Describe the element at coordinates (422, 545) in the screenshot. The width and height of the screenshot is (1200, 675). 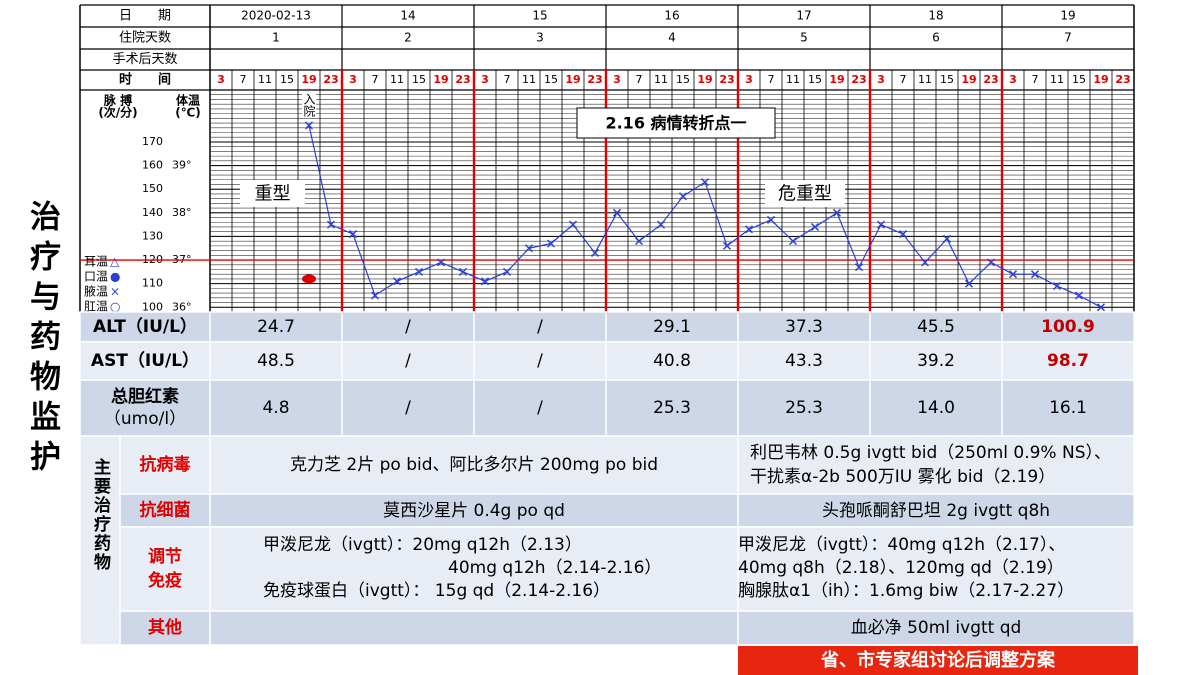
I see `drug-text: 甲泼尼龙（ivgtt）：20mg q12h（2.13）` at that location.